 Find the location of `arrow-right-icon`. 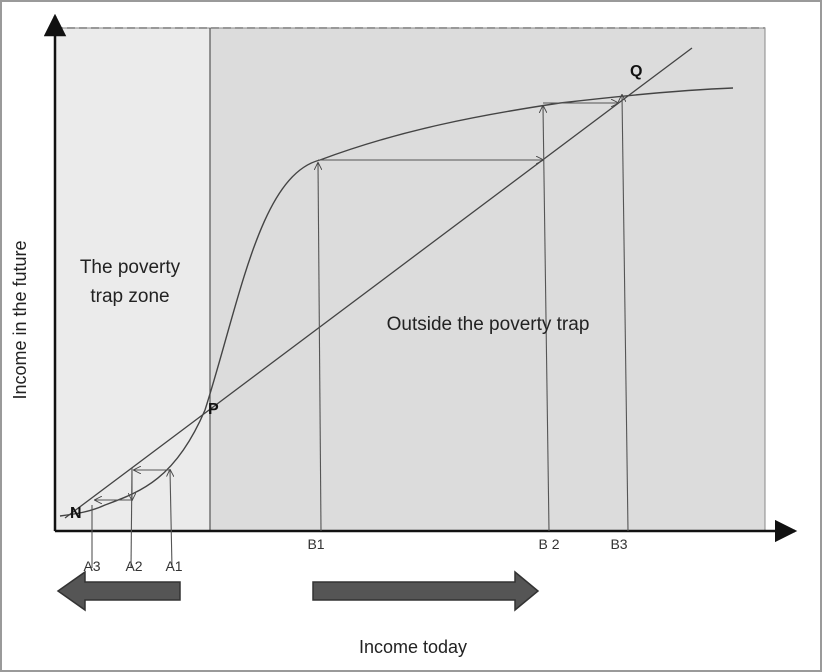

arrow-right-icon is located at coordinates (426, 591).